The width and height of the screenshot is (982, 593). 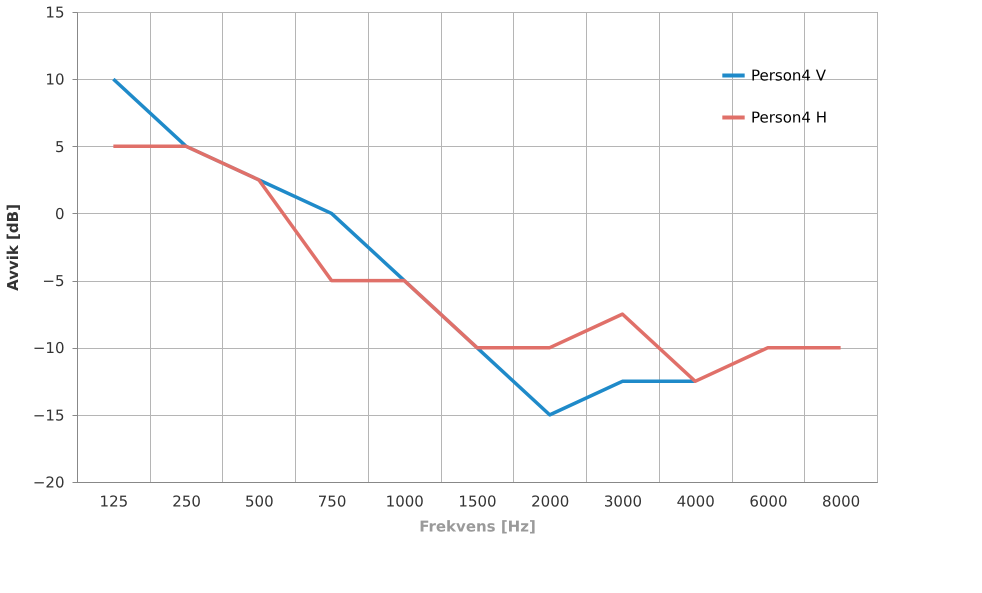 What do you see at coordinates (623, 501) in the screenshot?
I see `x-tick-label: 3000` at bounding box center [623, 501].